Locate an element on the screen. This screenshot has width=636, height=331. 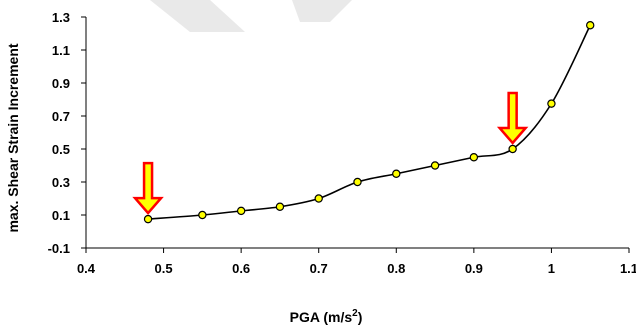
x-tick-labels: 0.4 0.5 0.6 0.7 0.8 0.9 1 1.1 is located at coordinates (356, 268).